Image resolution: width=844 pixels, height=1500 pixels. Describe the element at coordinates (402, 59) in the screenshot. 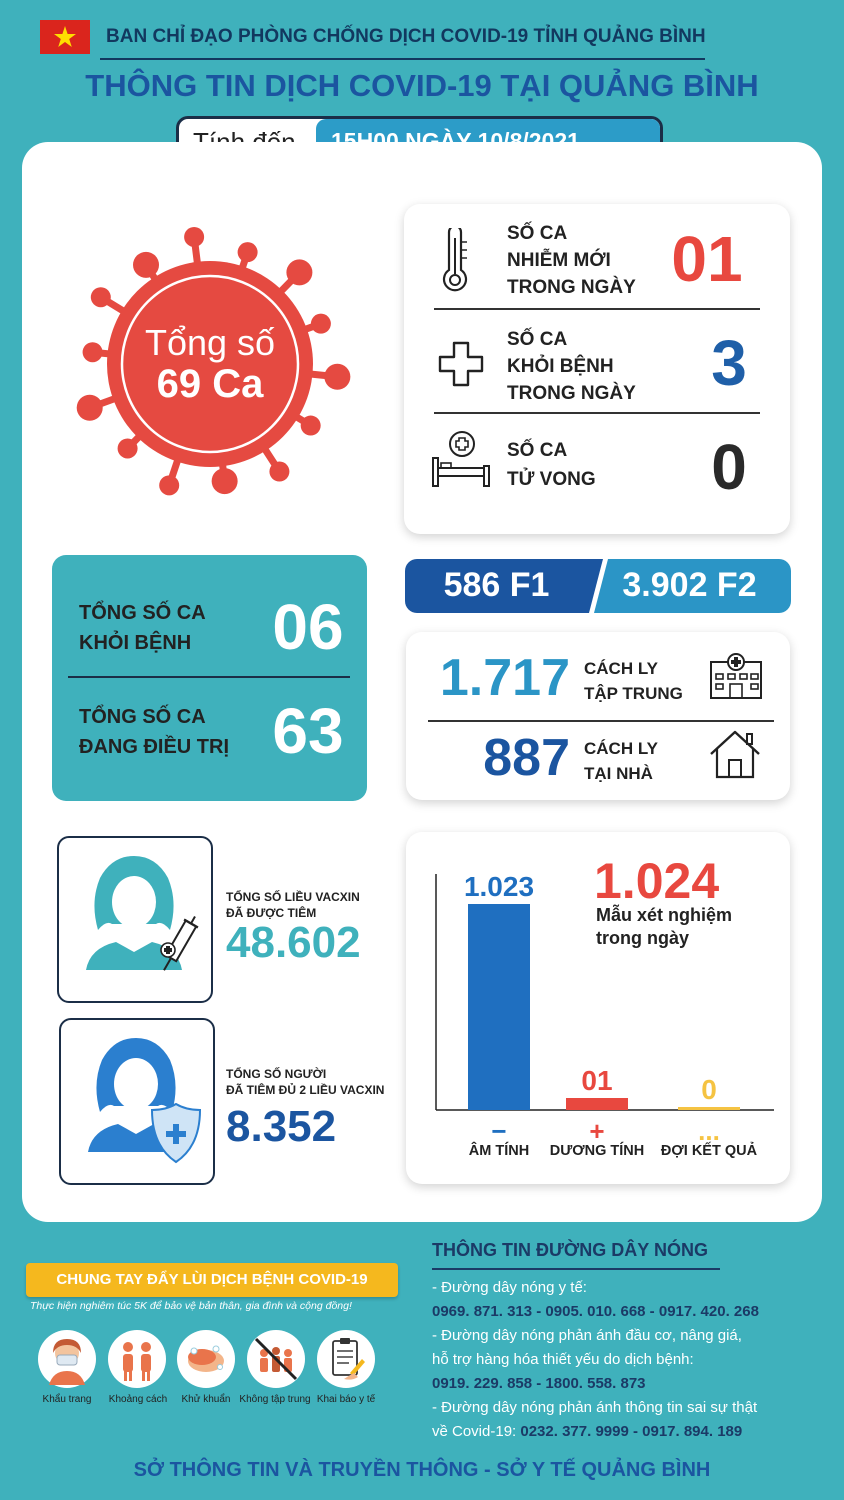

I see `header-rule` at that location.